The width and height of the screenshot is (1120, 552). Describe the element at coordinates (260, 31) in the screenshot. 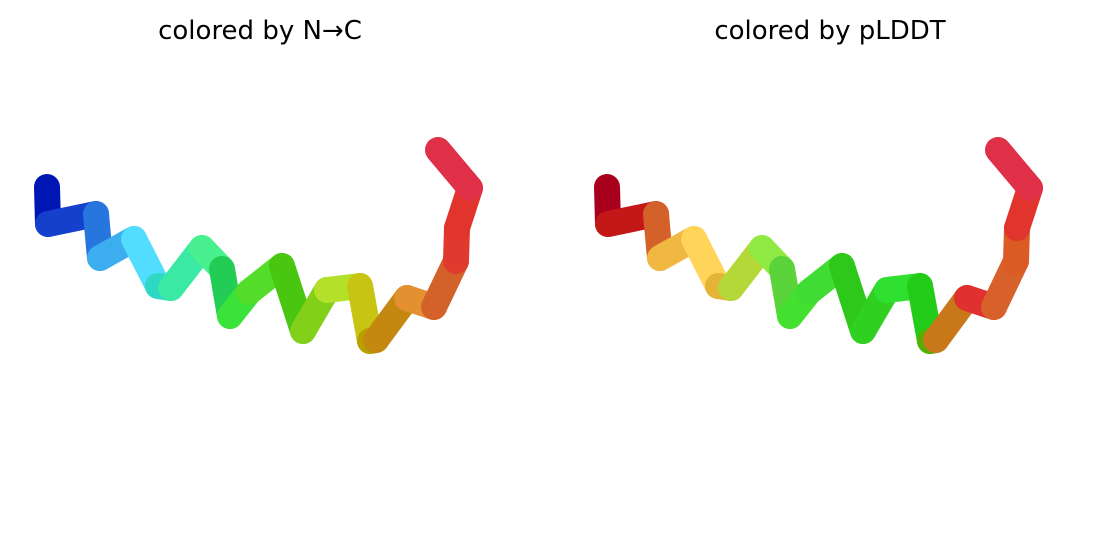

I see `panel-title: colored by N→C` at that location.